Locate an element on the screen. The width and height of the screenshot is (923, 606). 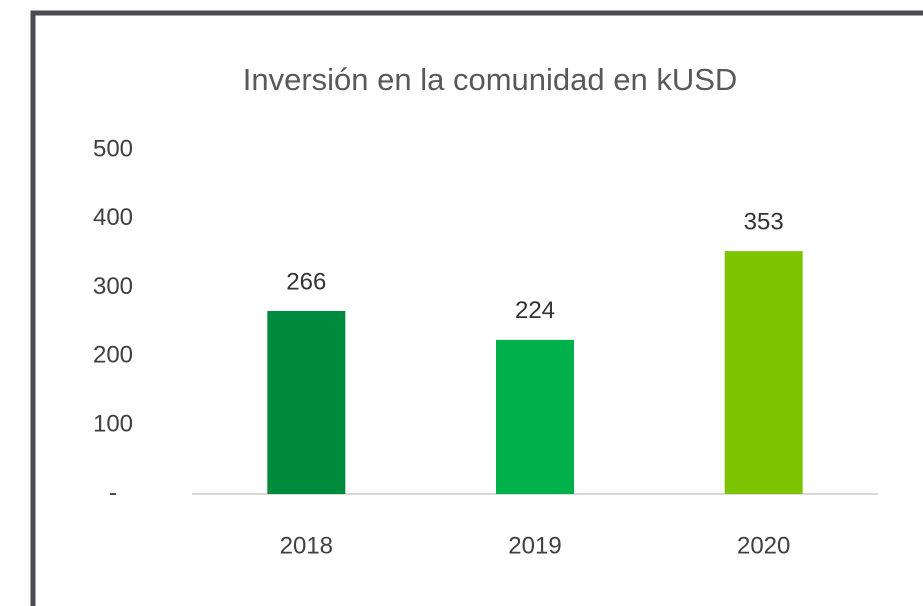
y-tick-label: 300 is located at coordinates (113, 286).